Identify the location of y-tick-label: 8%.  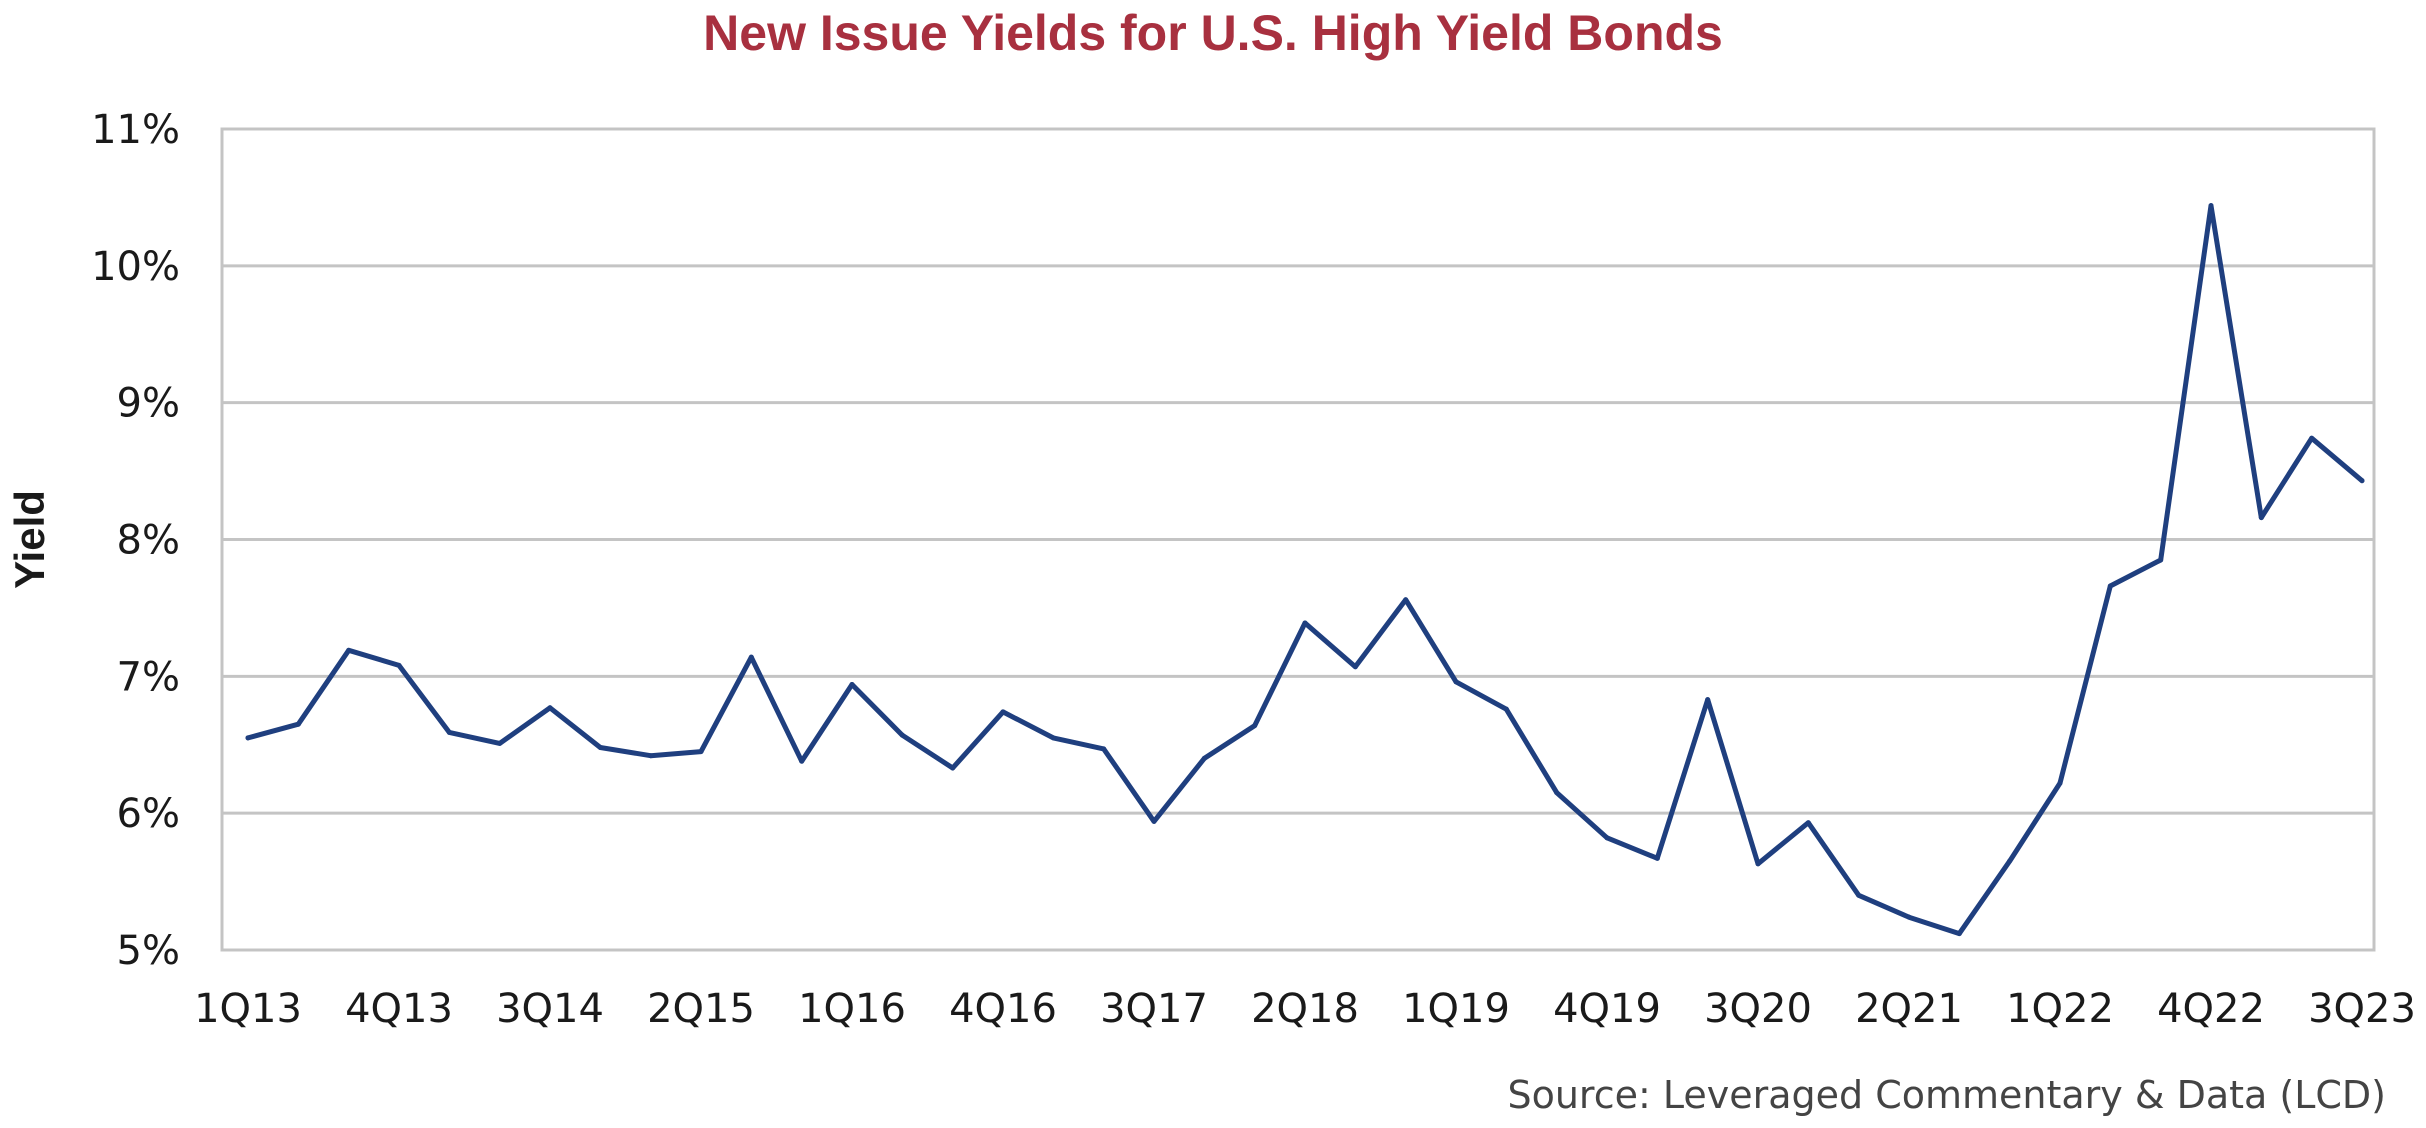
(148, 541).